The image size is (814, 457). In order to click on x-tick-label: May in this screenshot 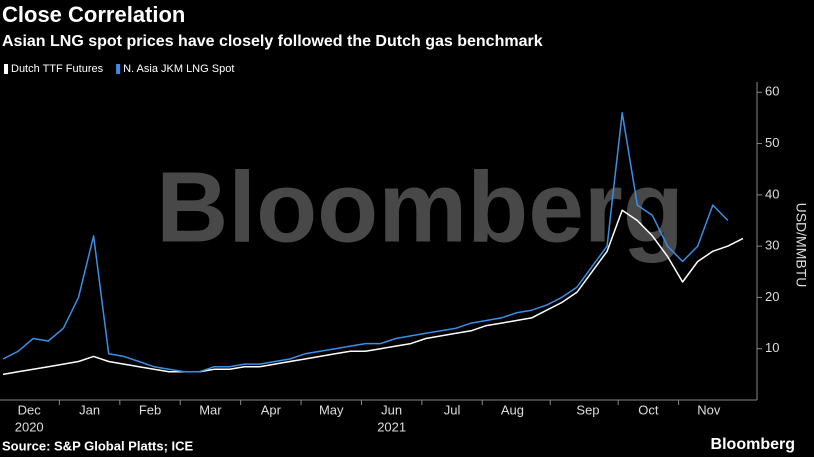, I will do `click(331, 409)`.